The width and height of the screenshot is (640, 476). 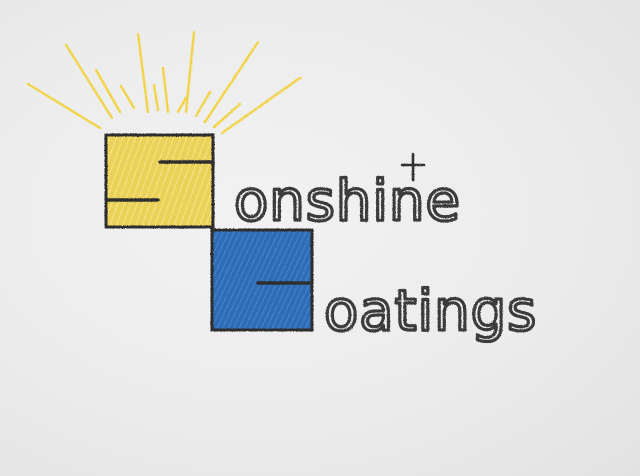 What do you see at coordinates (430, 311) in the screenshot?
I see `logo-word-coatings: oatings` at bounding box center [430, 311].